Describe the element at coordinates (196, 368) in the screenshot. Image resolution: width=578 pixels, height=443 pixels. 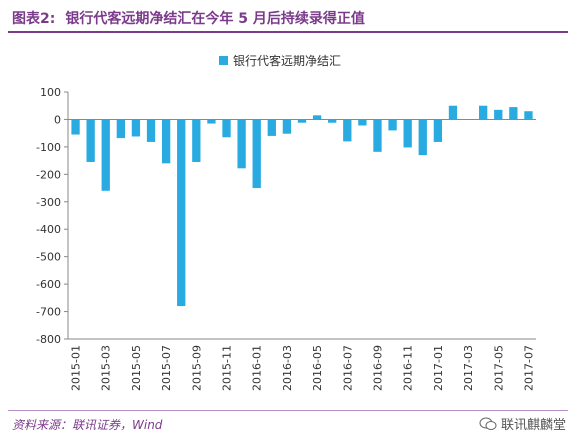
I see `x-tick-label: 2015-09` at that location.